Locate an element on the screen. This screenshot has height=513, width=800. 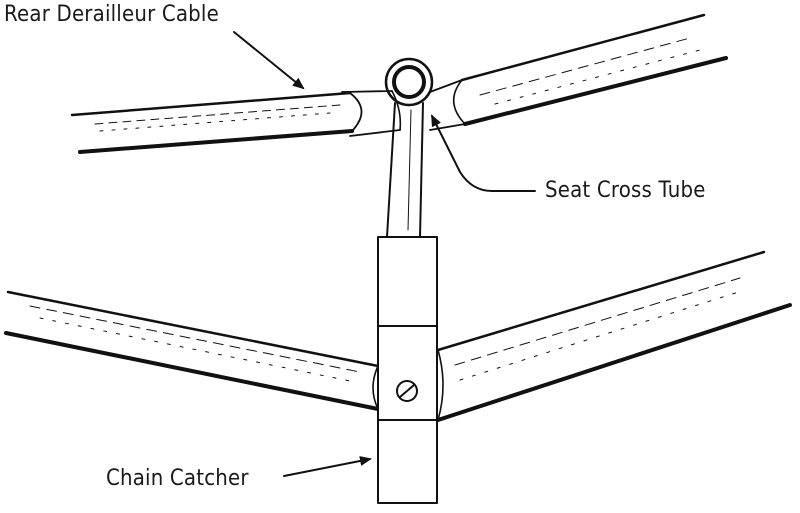
mounting-ring is located at coordinates (409, 82).